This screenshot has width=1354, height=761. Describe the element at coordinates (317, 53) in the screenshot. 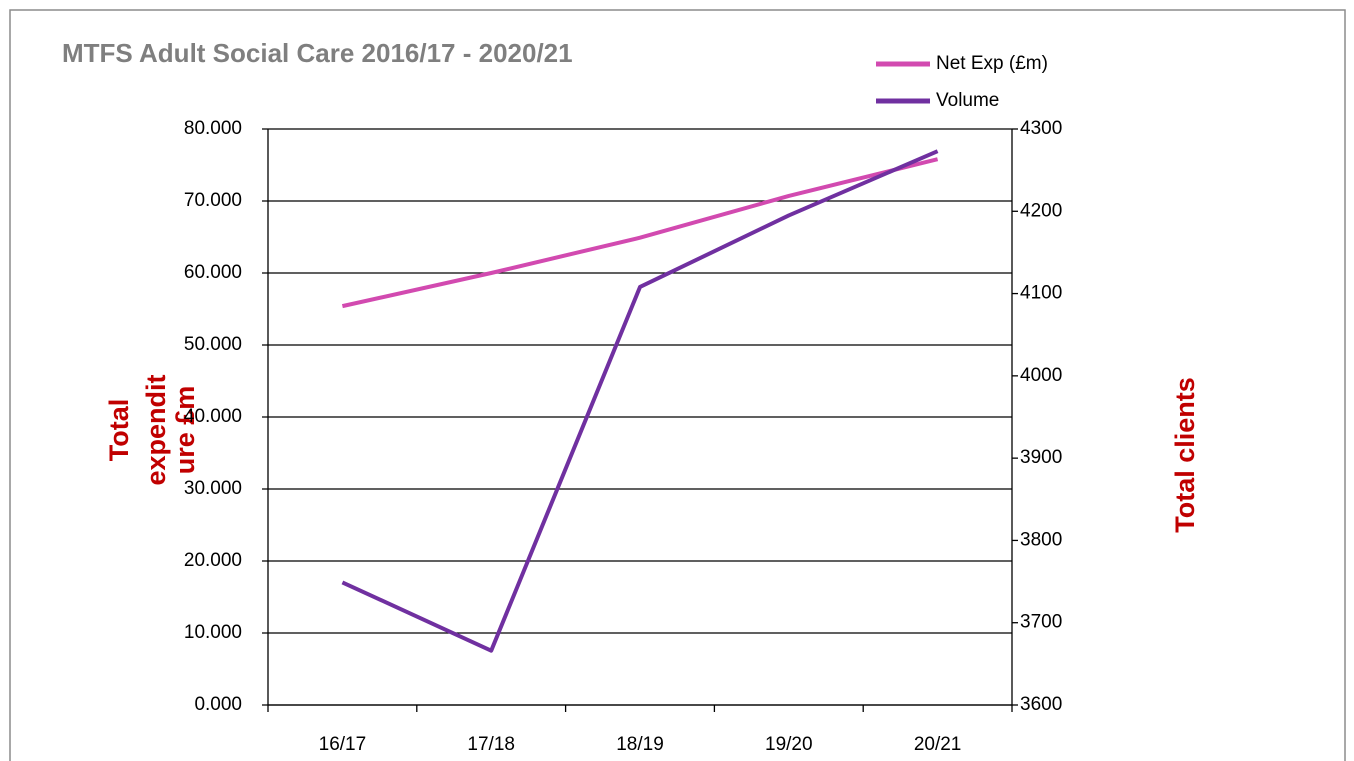

I see `chart-title: MTFS Adult Social Care 2016/17 - 2020/21` at that location.